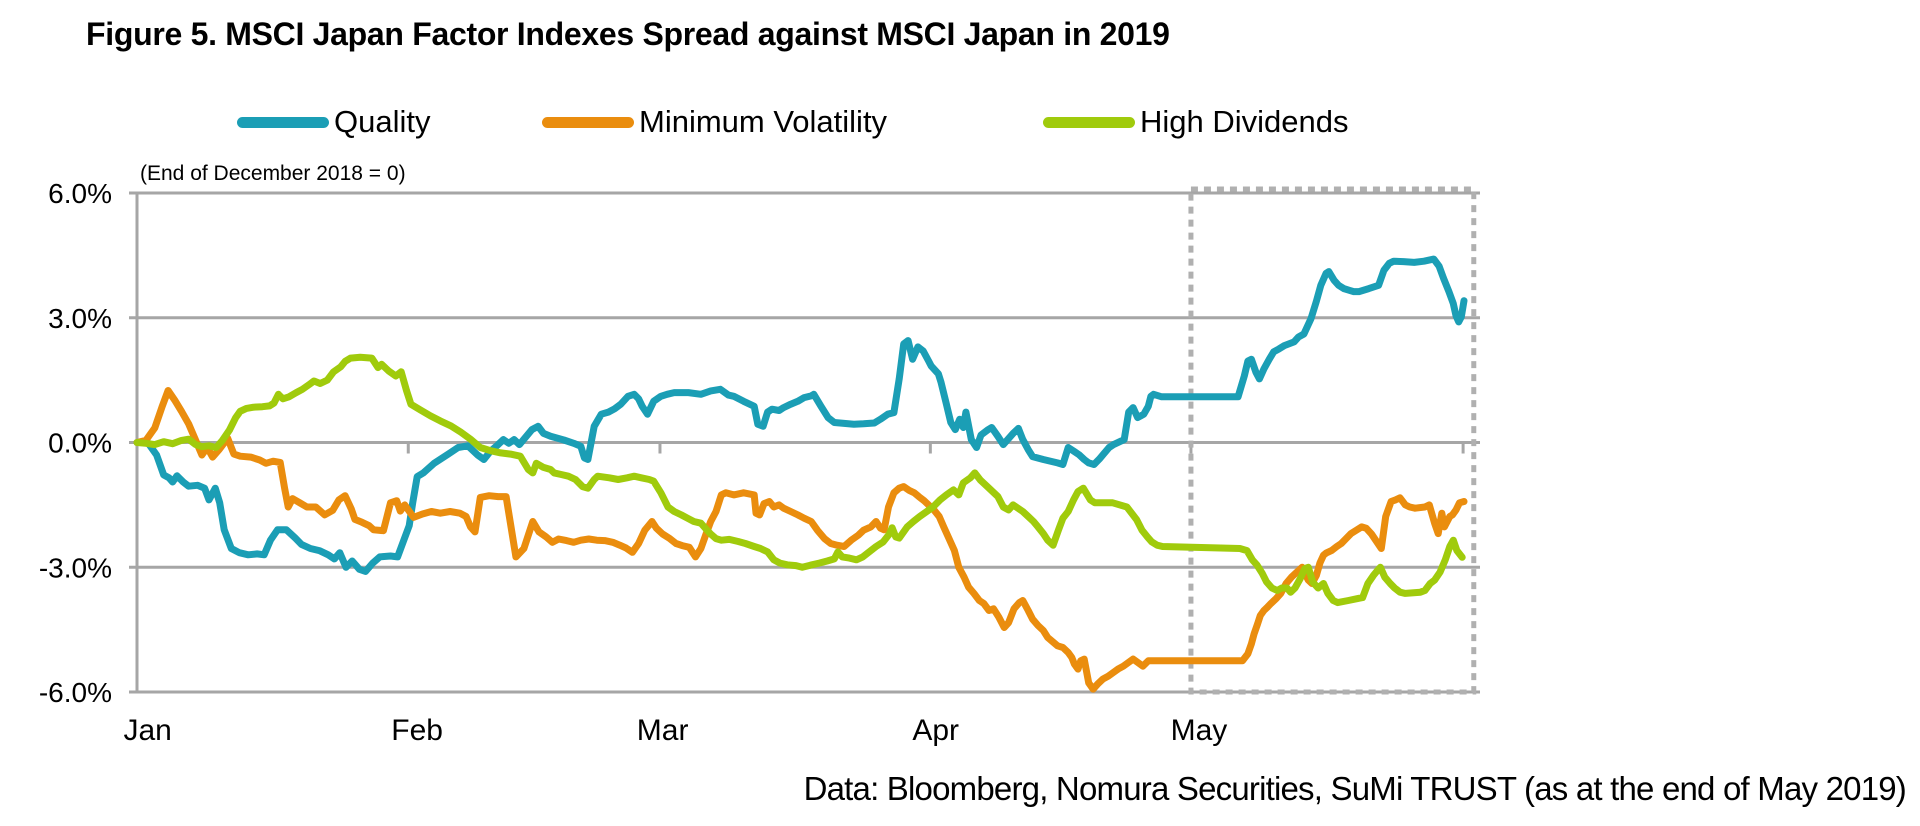 This screenshot has width=1920, height=826. What do you see at coordinates (763, 121) in the screenshot?
I see `legend-label-minimum-volatility: Minimum Volatility` at bounding box center [763, 121].